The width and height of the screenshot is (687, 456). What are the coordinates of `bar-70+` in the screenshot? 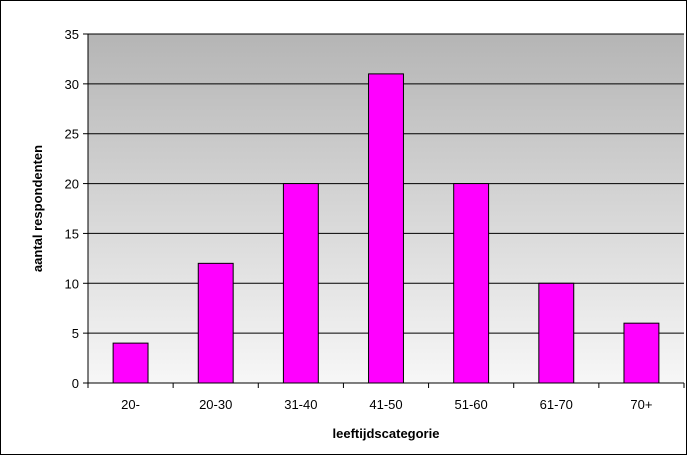 It's located at (641, 353).